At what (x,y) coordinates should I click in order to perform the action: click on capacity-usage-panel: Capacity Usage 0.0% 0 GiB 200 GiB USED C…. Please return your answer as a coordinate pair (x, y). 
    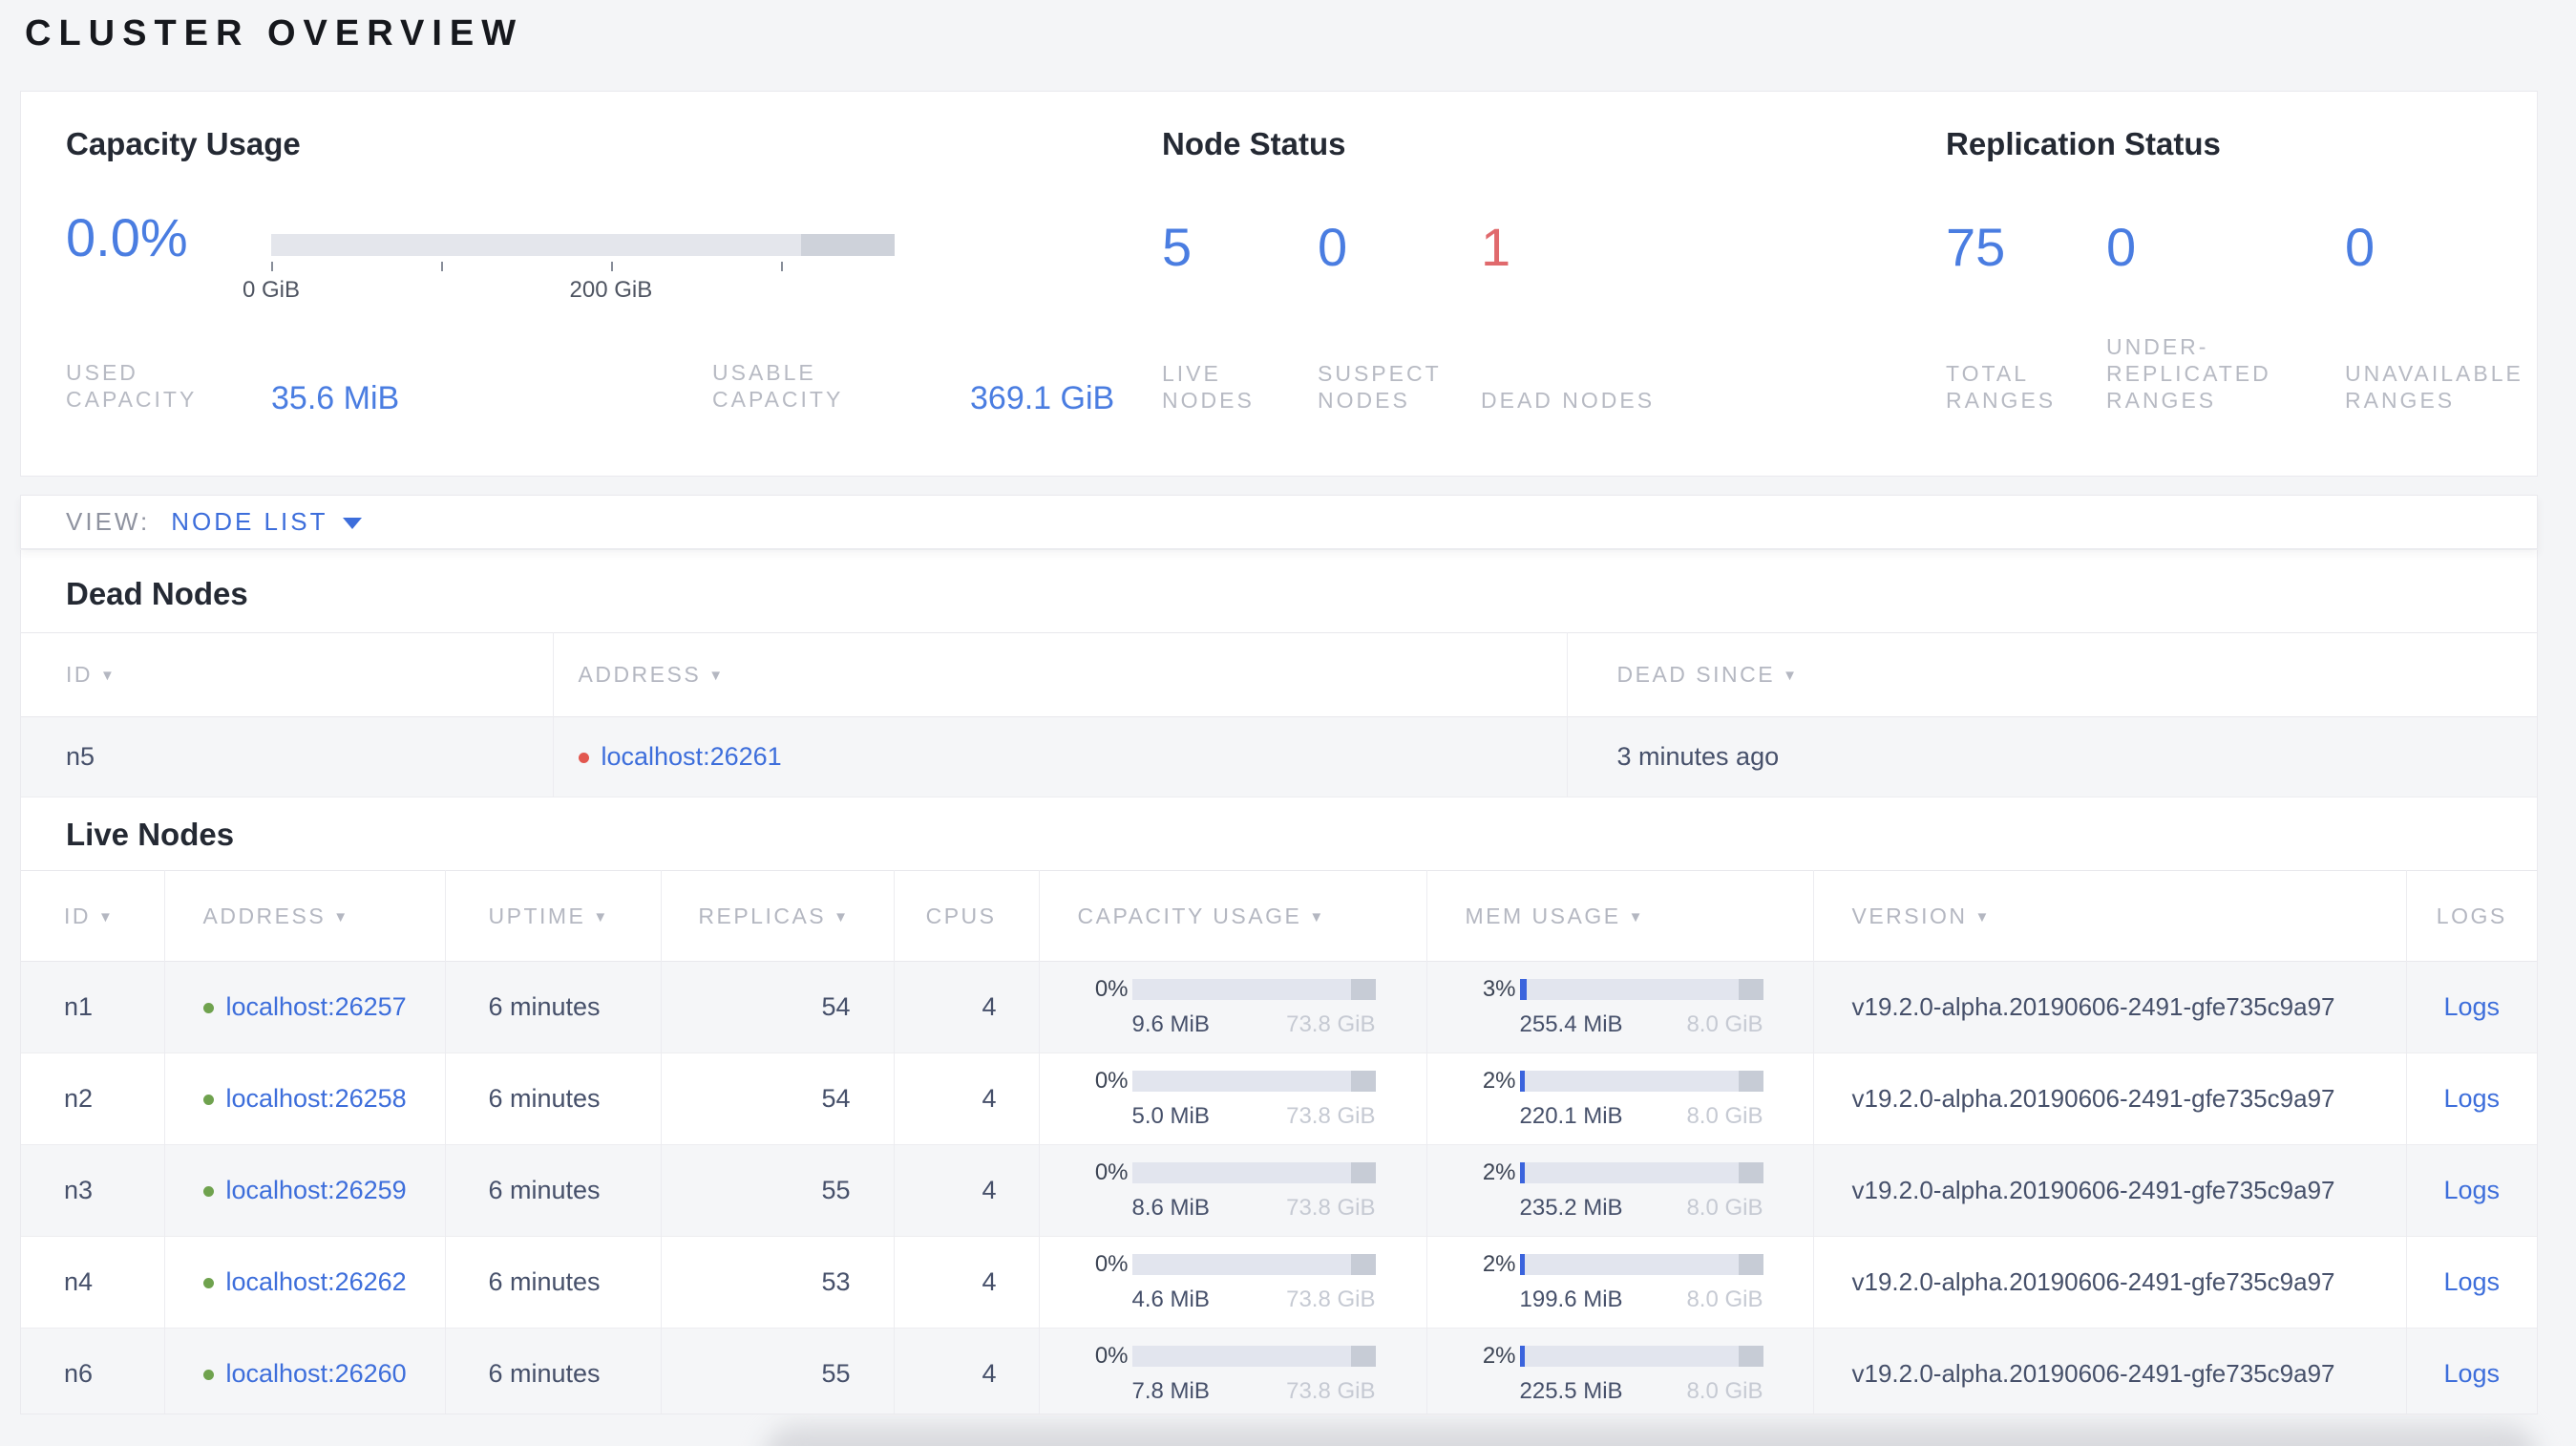
    Looking at the image, I should click on (610, 284).